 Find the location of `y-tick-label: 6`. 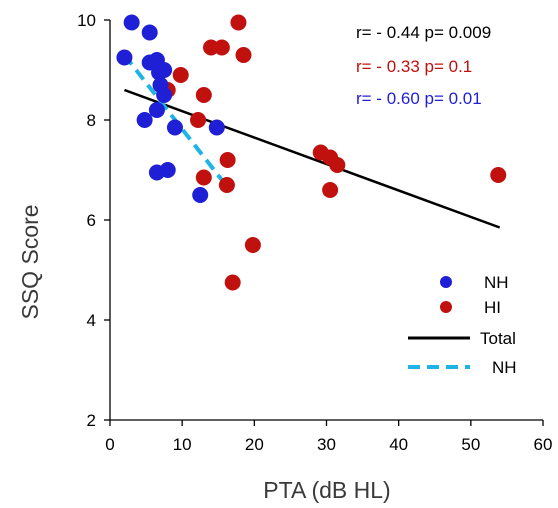

y-tick-label: 6 is located at coordinates (91, 220).